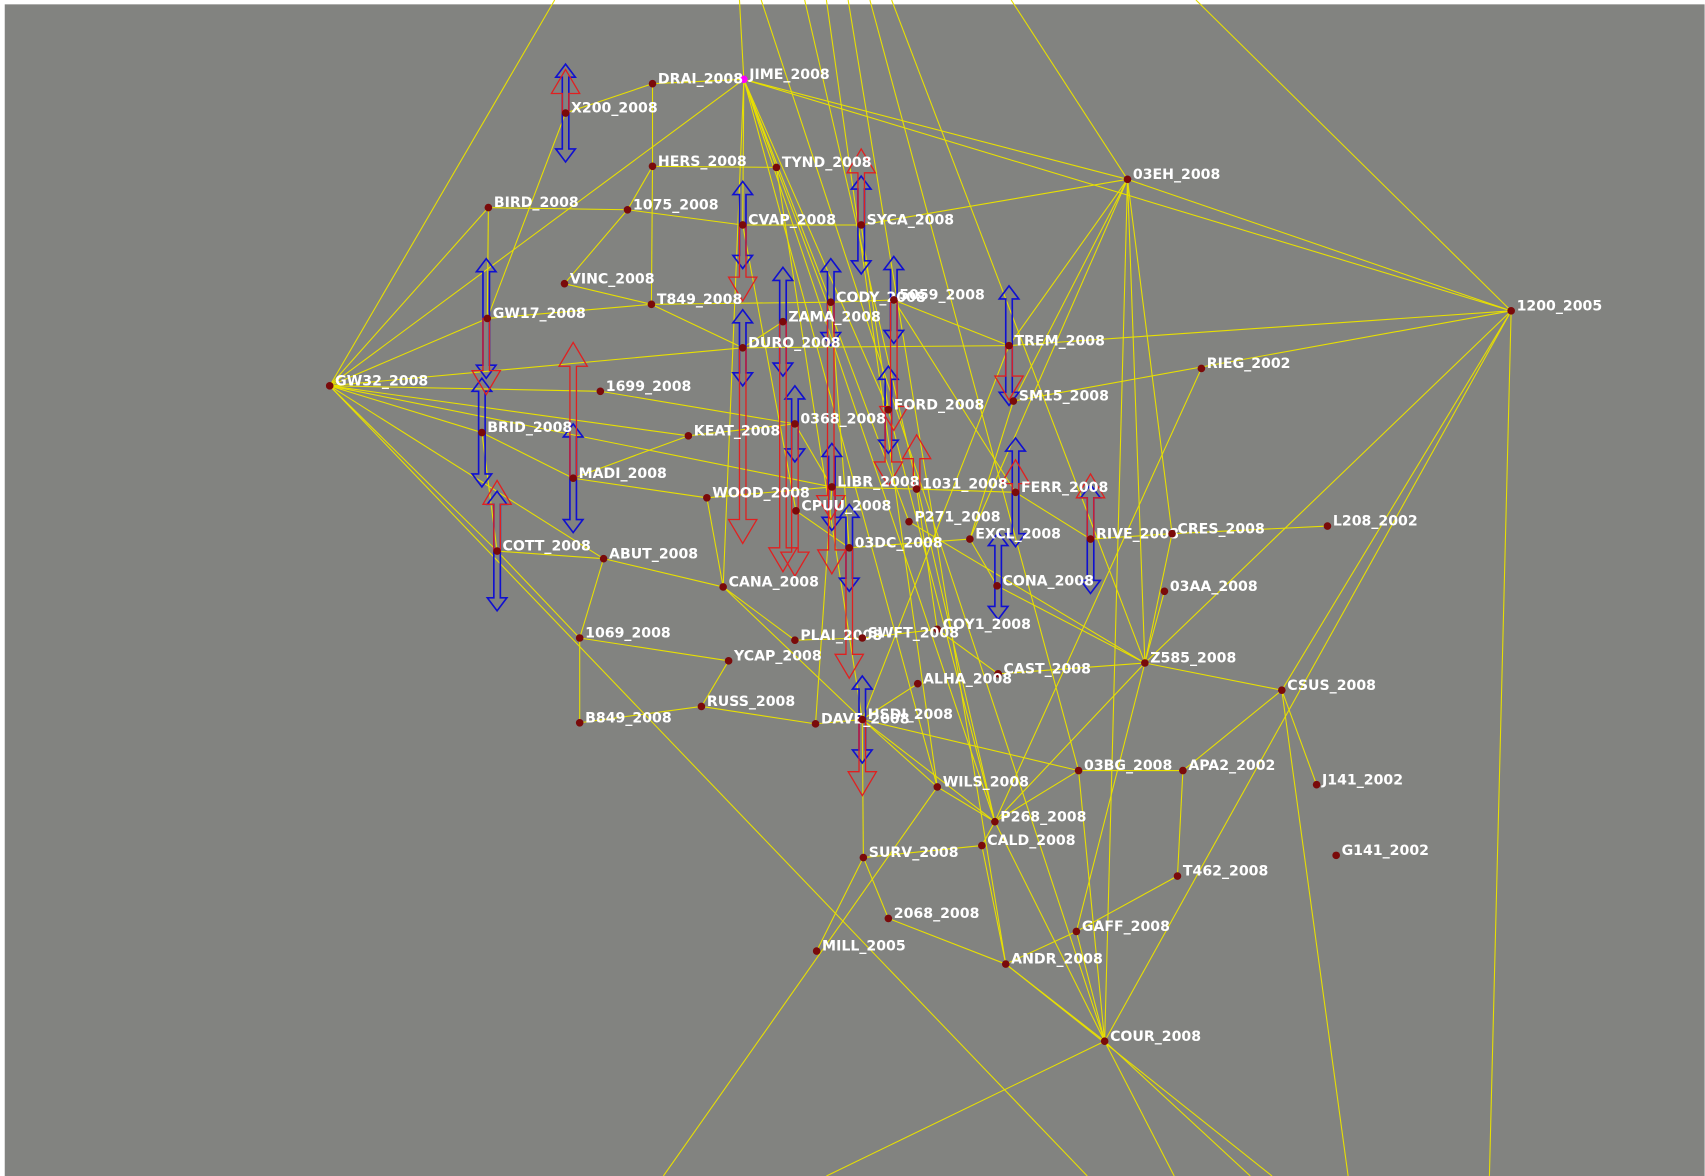  Describe the element at coordinates (649, 387) in the screenshot. I see `station-label: 1699_2008` at that location.